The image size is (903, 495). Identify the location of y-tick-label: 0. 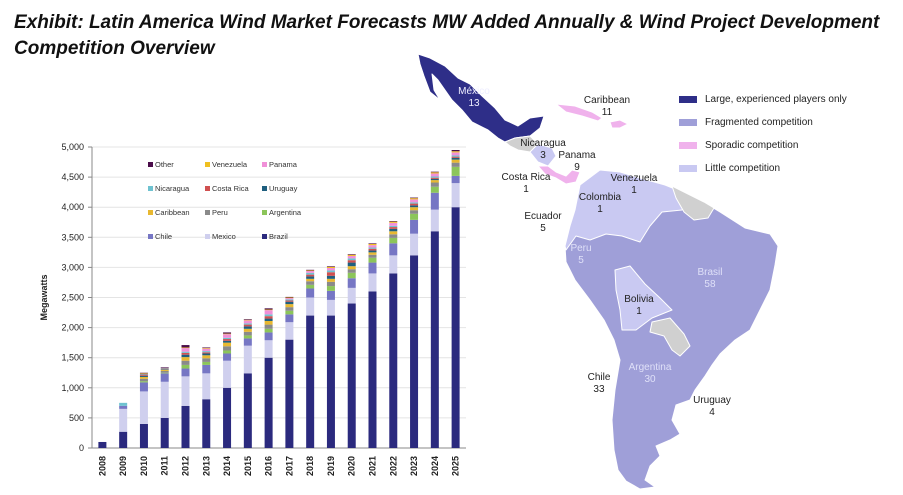
(81, 448).